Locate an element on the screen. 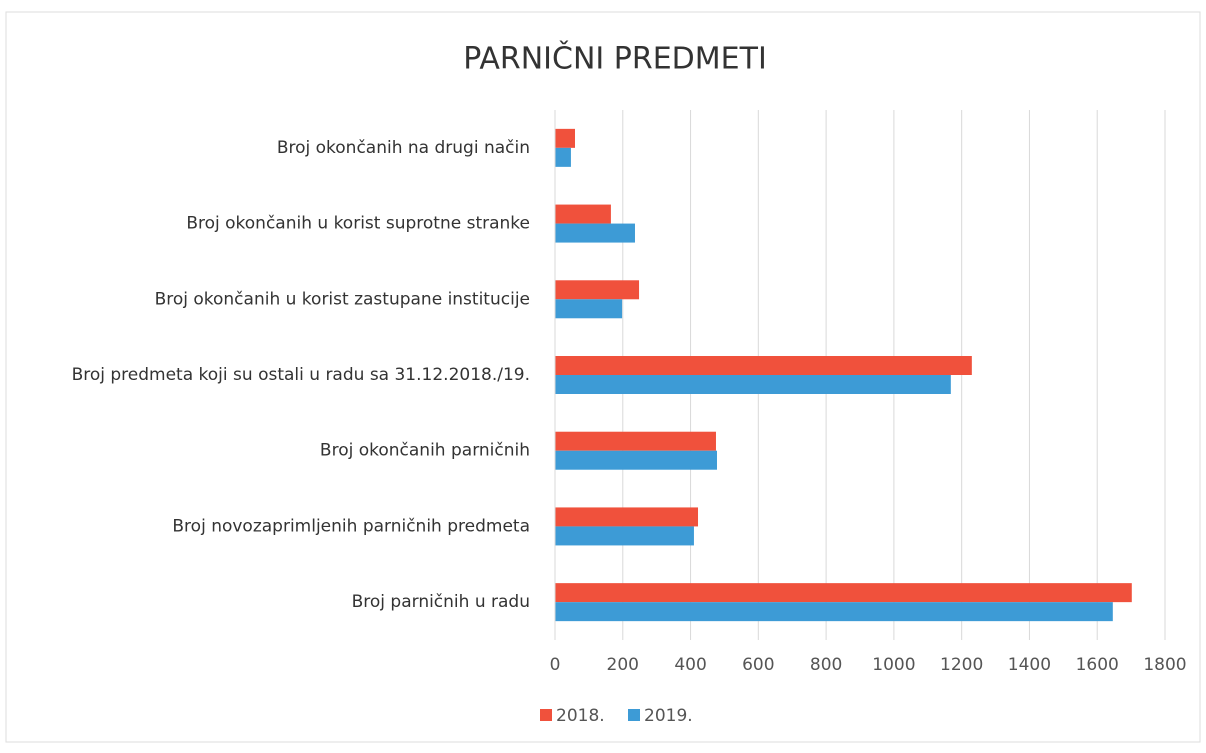 This screenshot has width=1206, height=753. x-tick-label: 0 is located at coordinates (555, 665).